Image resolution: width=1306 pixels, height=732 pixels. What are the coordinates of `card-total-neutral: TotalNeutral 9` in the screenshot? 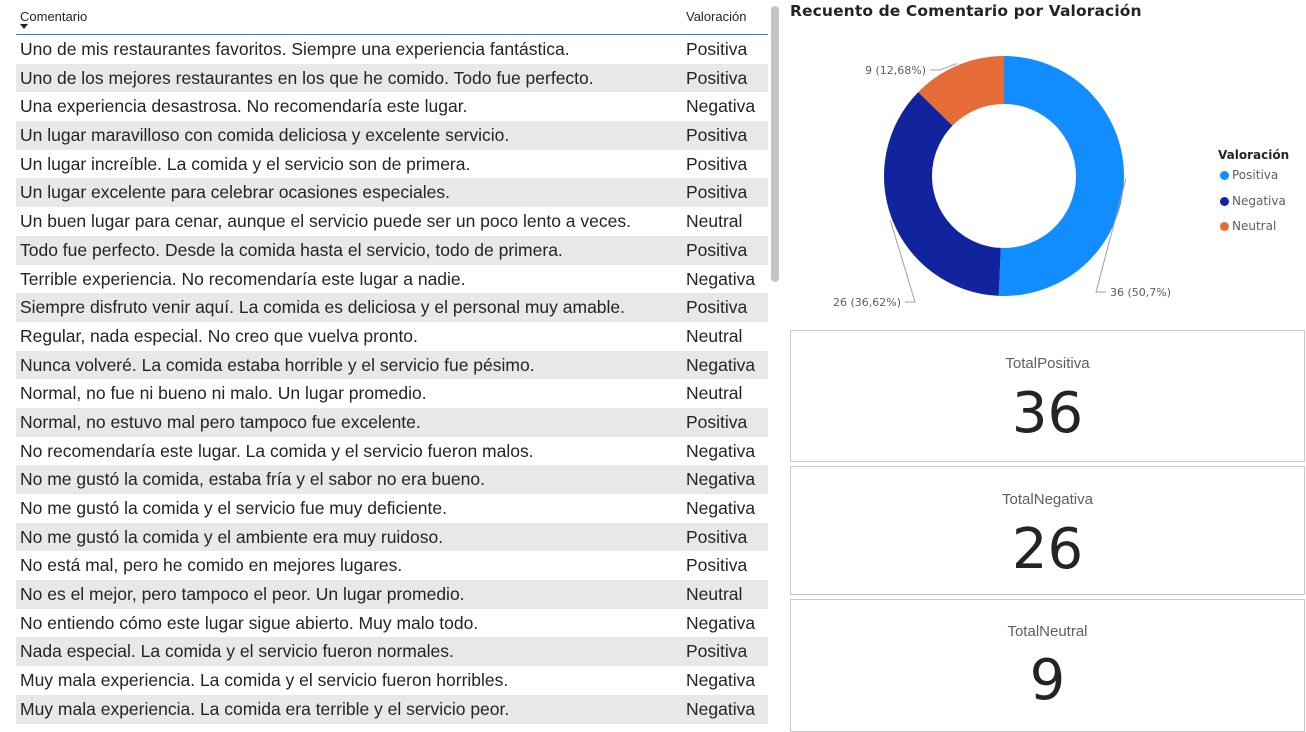 It's located at (1047, 665).